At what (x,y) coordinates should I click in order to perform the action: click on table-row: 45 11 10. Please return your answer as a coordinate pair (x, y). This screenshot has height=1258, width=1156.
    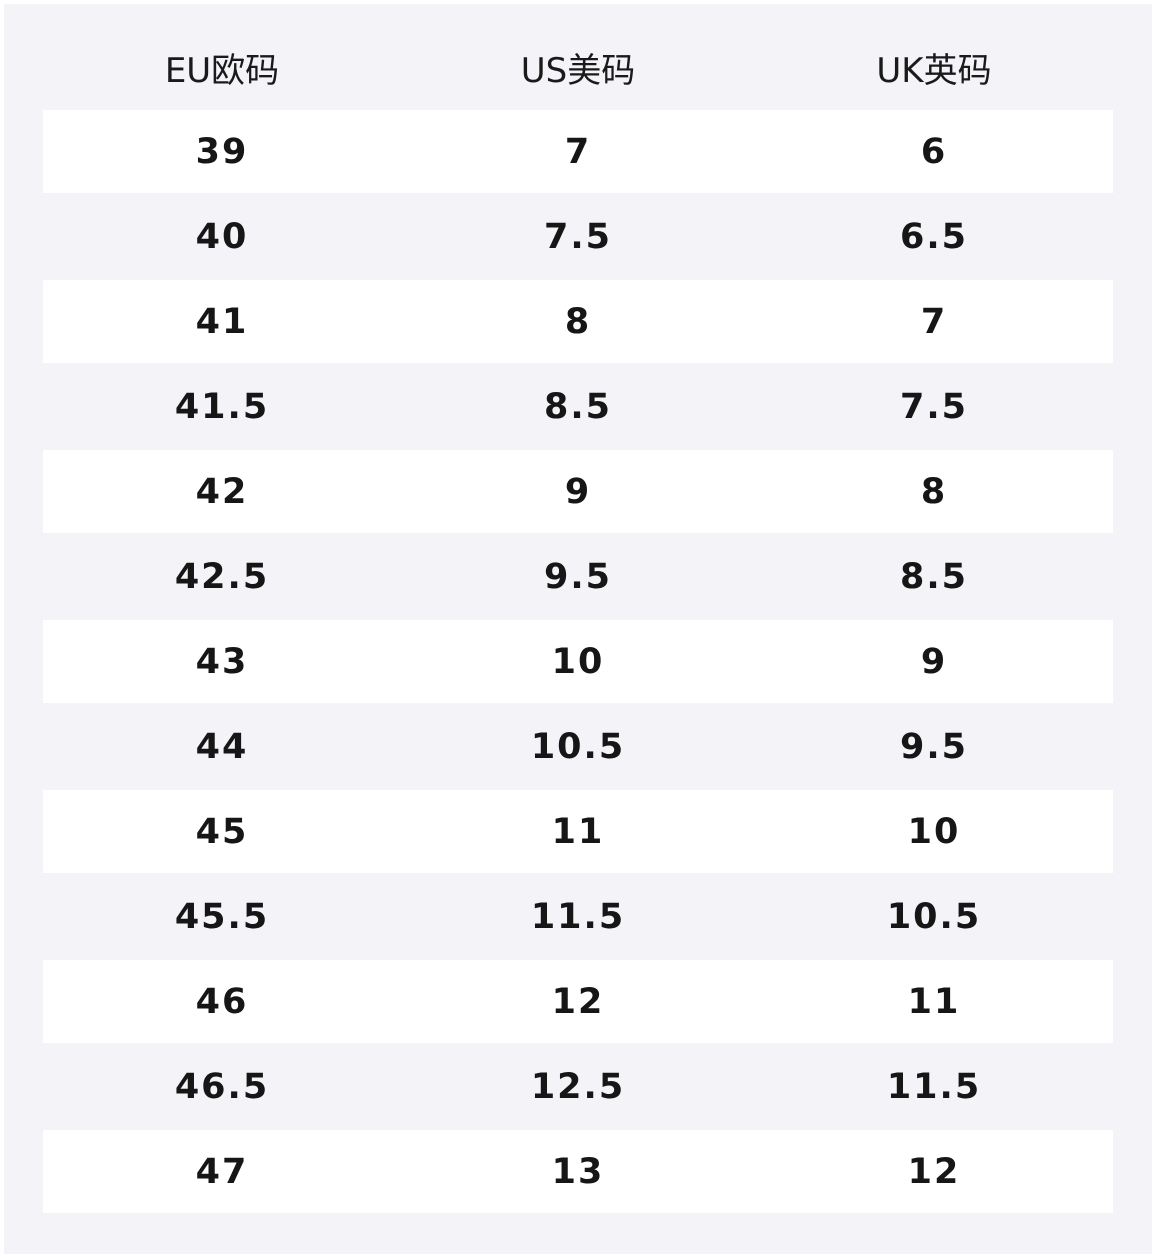
    Looking at the image, I should click on (578, 831).